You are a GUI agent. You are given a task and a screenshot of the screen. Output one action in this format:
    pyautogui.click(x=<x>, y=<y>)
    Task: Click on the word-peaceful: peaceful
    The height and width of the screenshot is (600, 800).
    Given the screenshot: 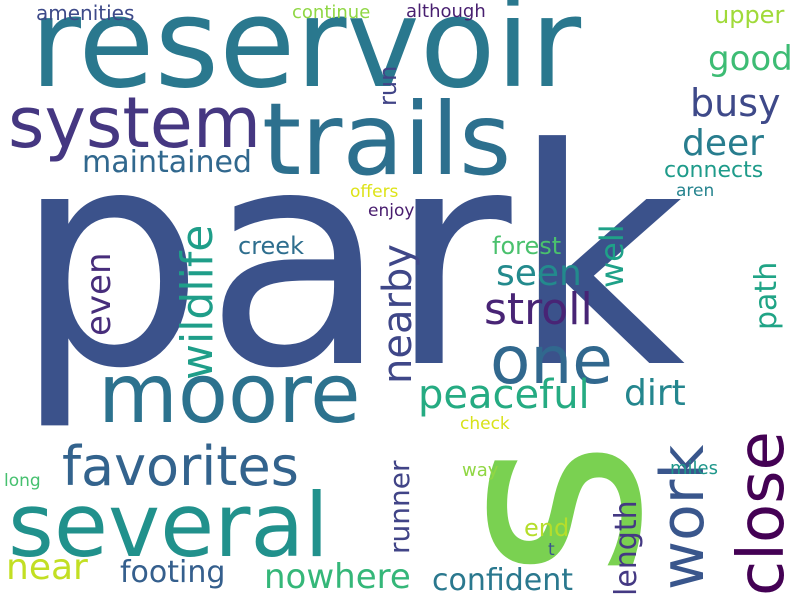 What is the action you would take?
    pyautogui.click(x=504, y=395)
    